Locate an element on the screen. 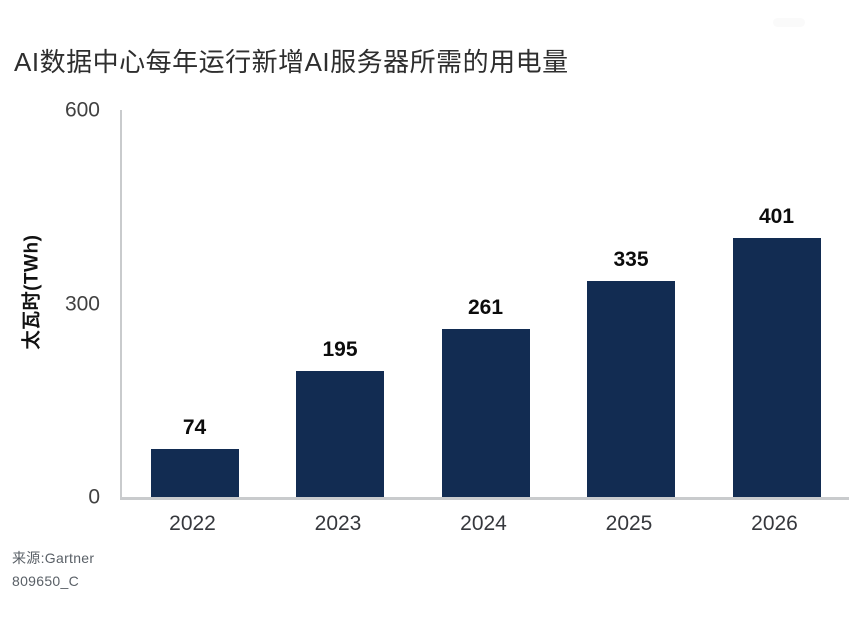  watermark-smudge is located at coordinates (789, 22).